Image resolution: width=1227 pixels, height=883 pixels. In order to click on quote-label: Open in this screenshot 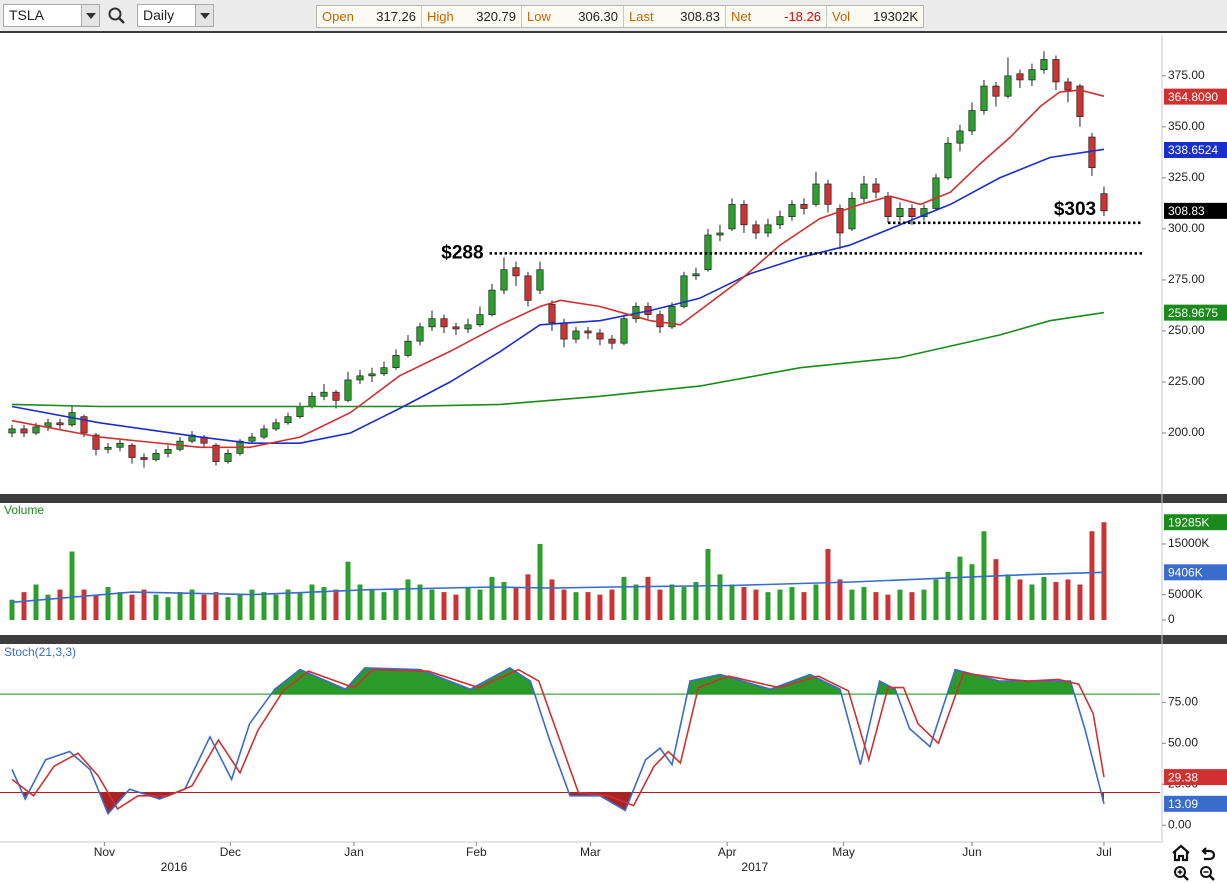, I will do `click(338, 16)`.